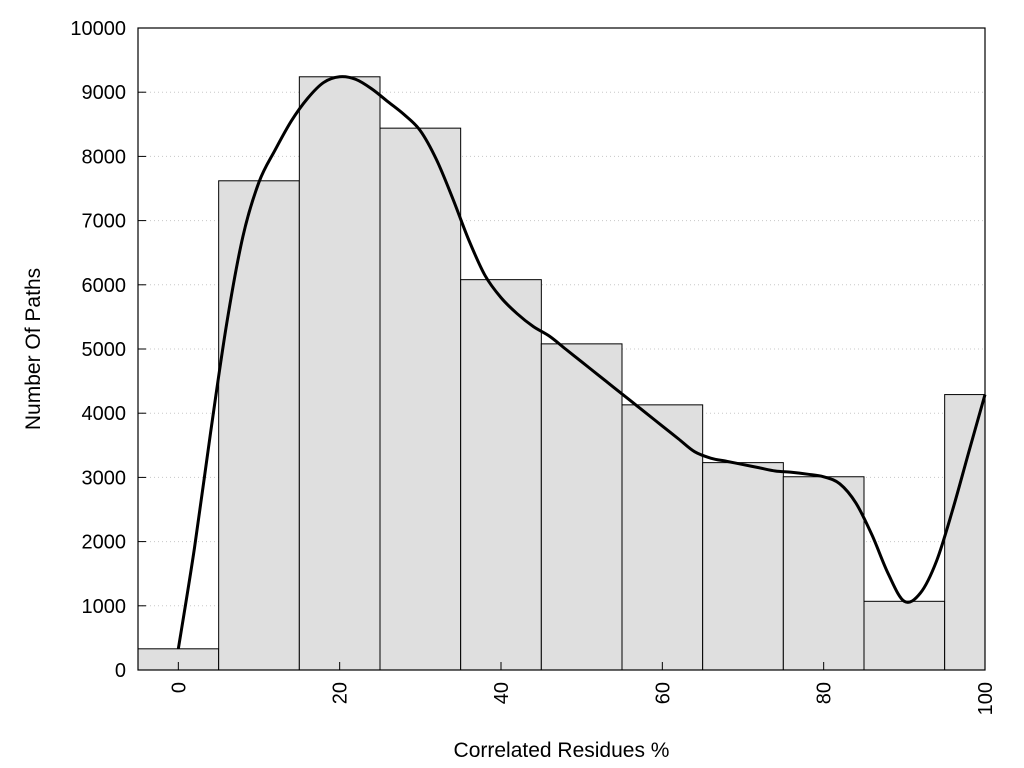  What do you see at coordinates (104, 286) in the screenshot?
I see `y-tick-label: 6000` at bounding box center [104, 286].